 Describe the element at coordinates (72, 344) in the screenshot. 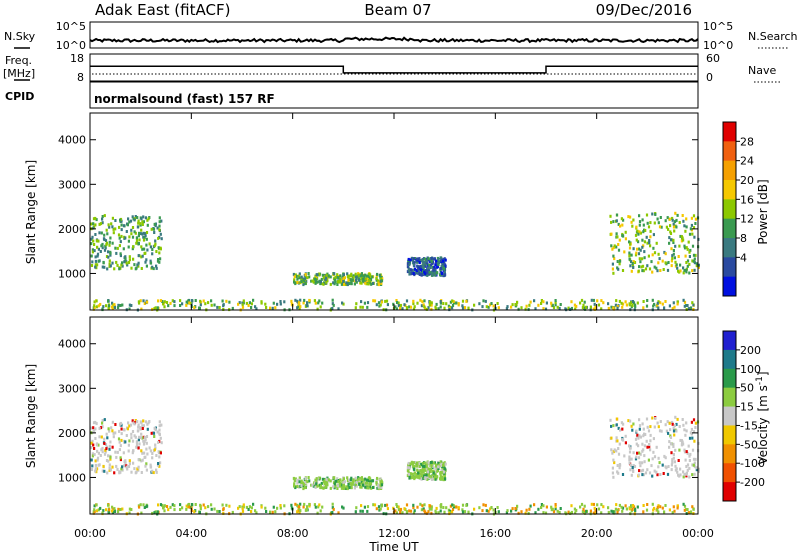

I see `y-tick-label: 4000` at that location.